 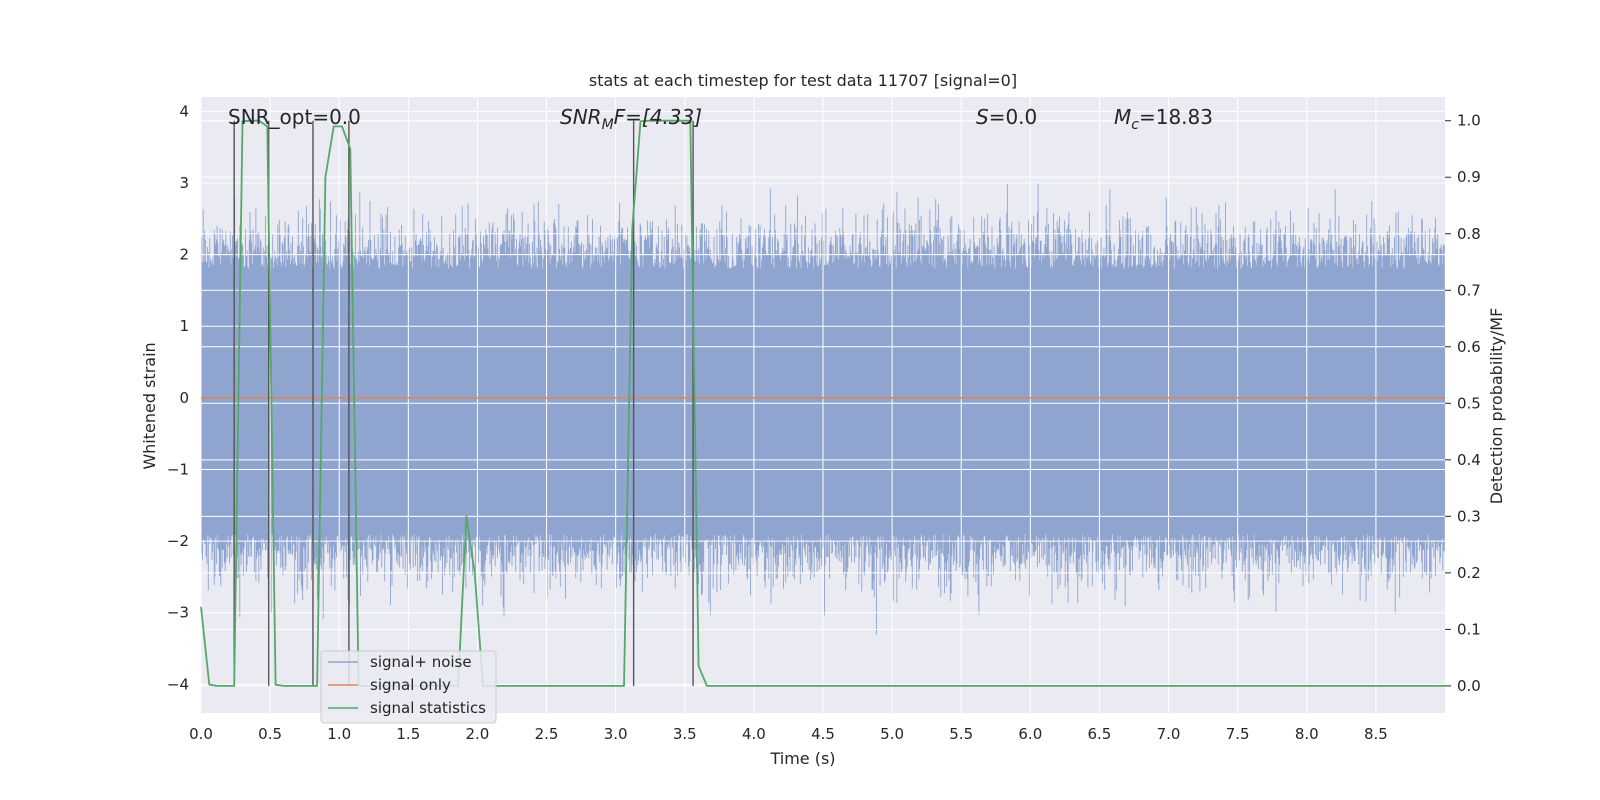 What do you see at coordinates (631, 119) in the screenshot?
I see `annotation-snr-mf: SNRMF=[4.33]` at bounding box center [631, 119].